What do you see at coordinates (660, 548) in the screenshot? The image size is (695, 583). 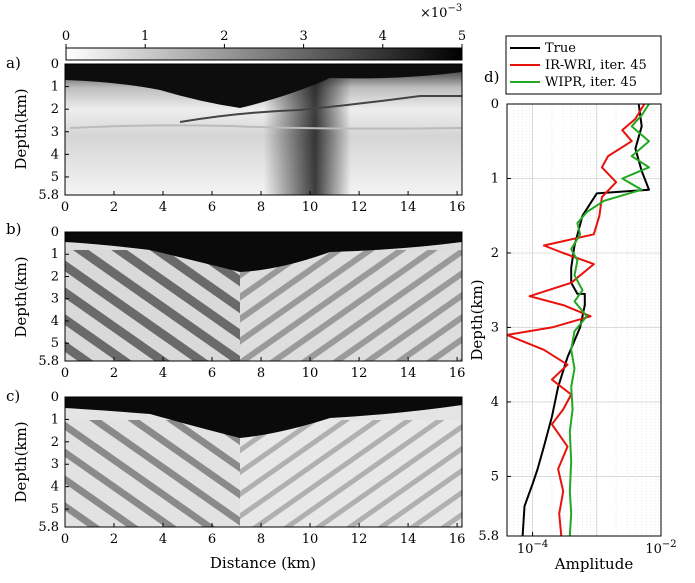 I see `d-x-tick-label: 10⁻²` at bounding box center [660, 548].